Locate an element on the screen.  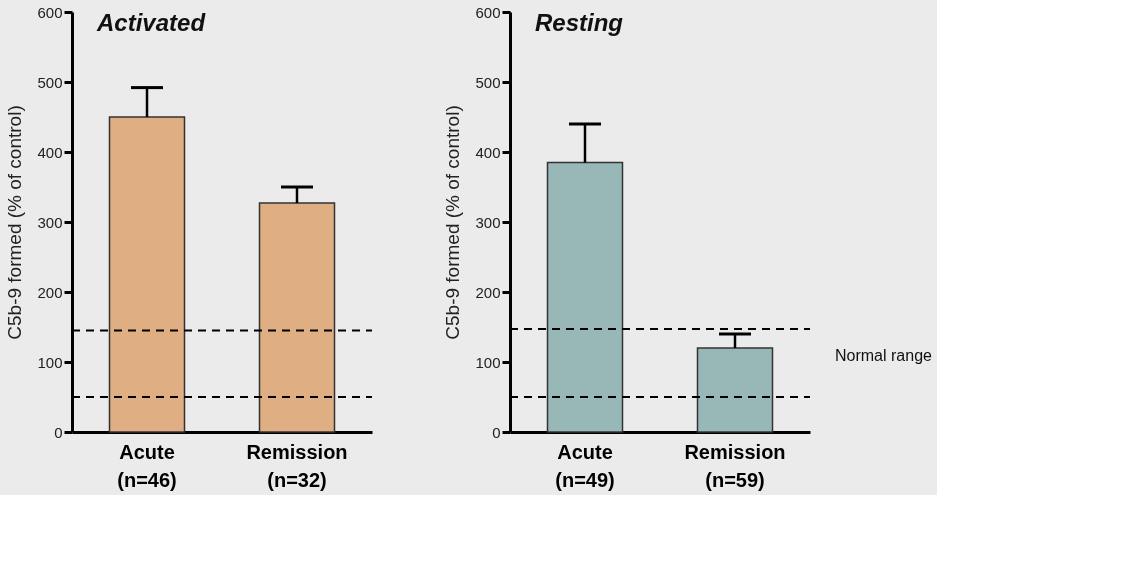
x-tick-label: Acute (n=46) is located at coordinates (147, 465).